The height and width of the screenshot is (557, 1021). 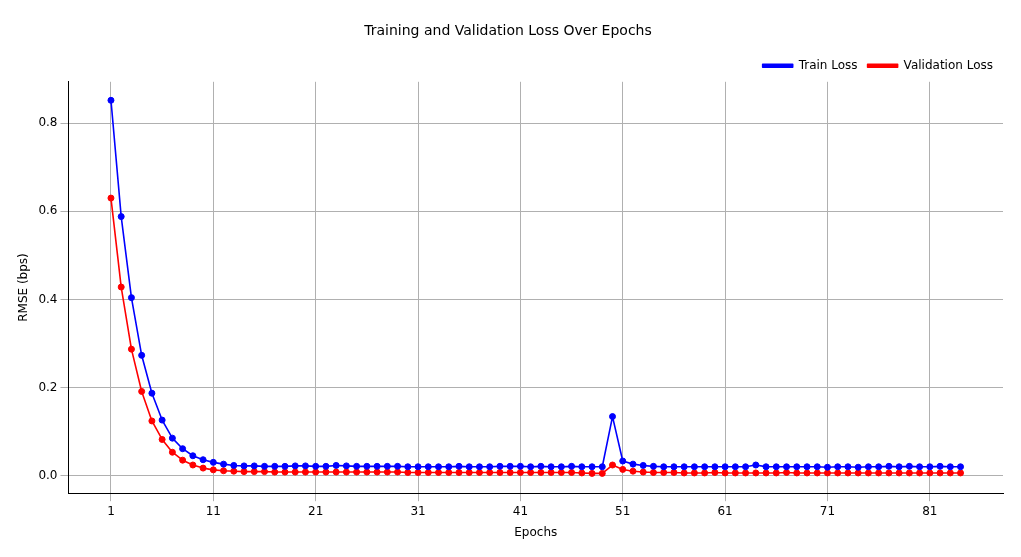 What do you see at coordinates (930, 510) in the screenshot?
I see `x-tick-label: 81` at bounding box center [930, 510].